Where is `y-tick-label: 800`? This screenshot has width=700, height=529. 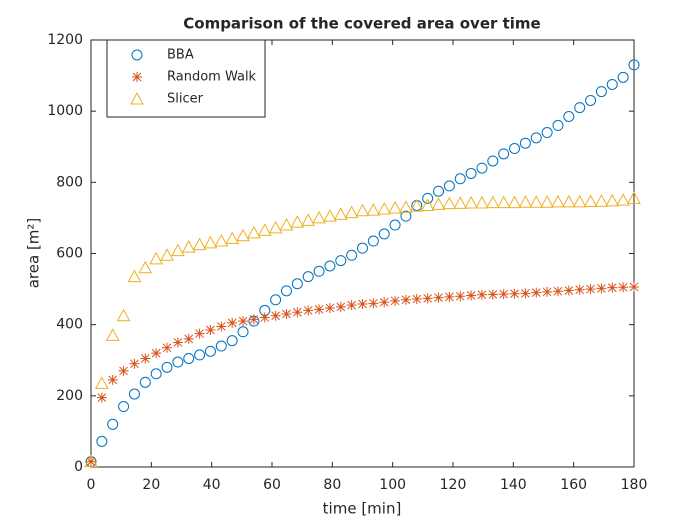
y-tick-label: 800 is located at coordinates (69, 182).